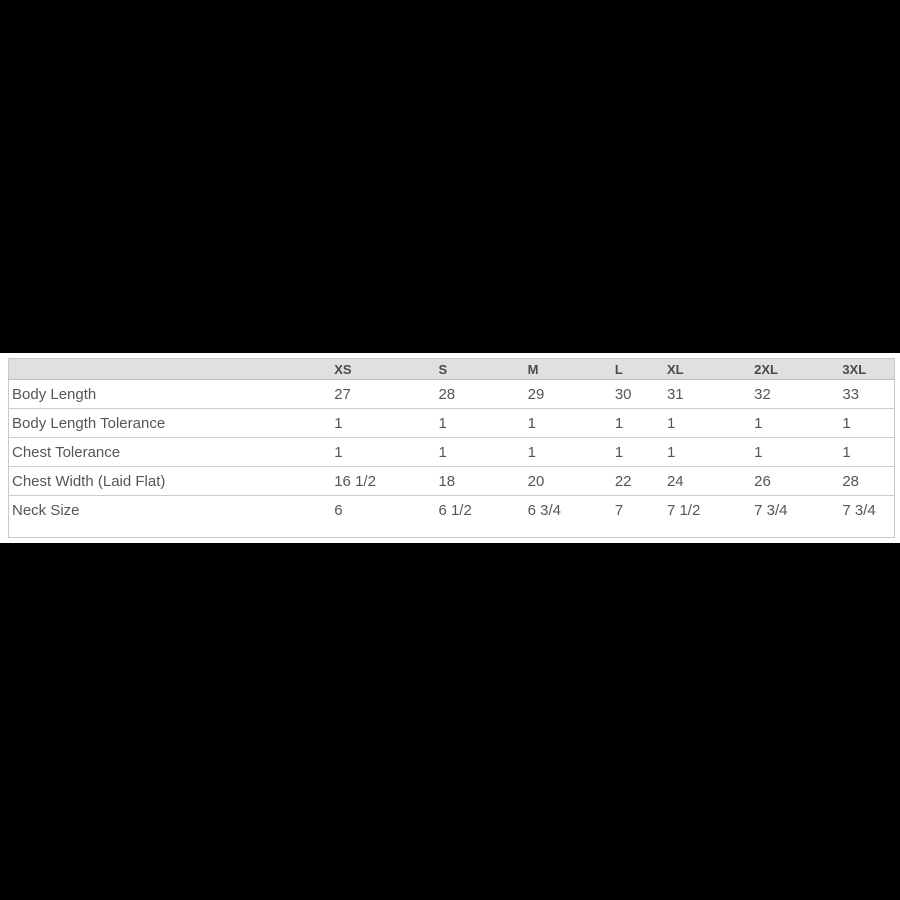  Describe the element at coordinates (762, 394) in the screenshot. I see `cell: 32` at that location.